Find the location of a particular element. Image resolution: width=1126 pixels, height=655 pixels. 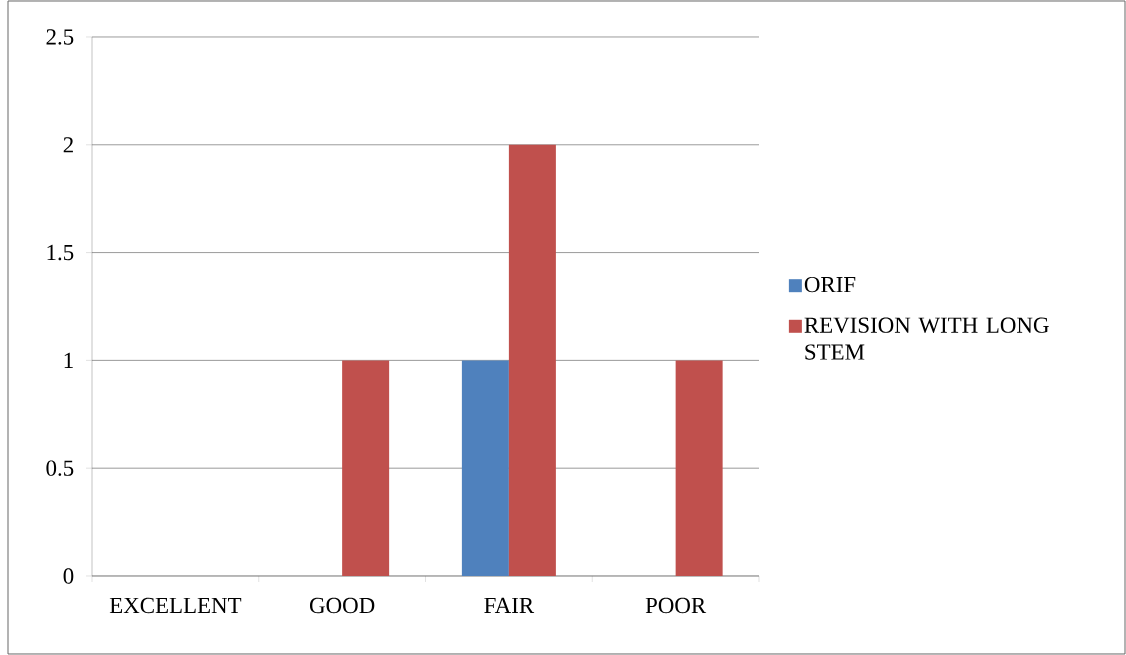

x-tick-label: EXCELLENT is located at coordinates (175, 605).